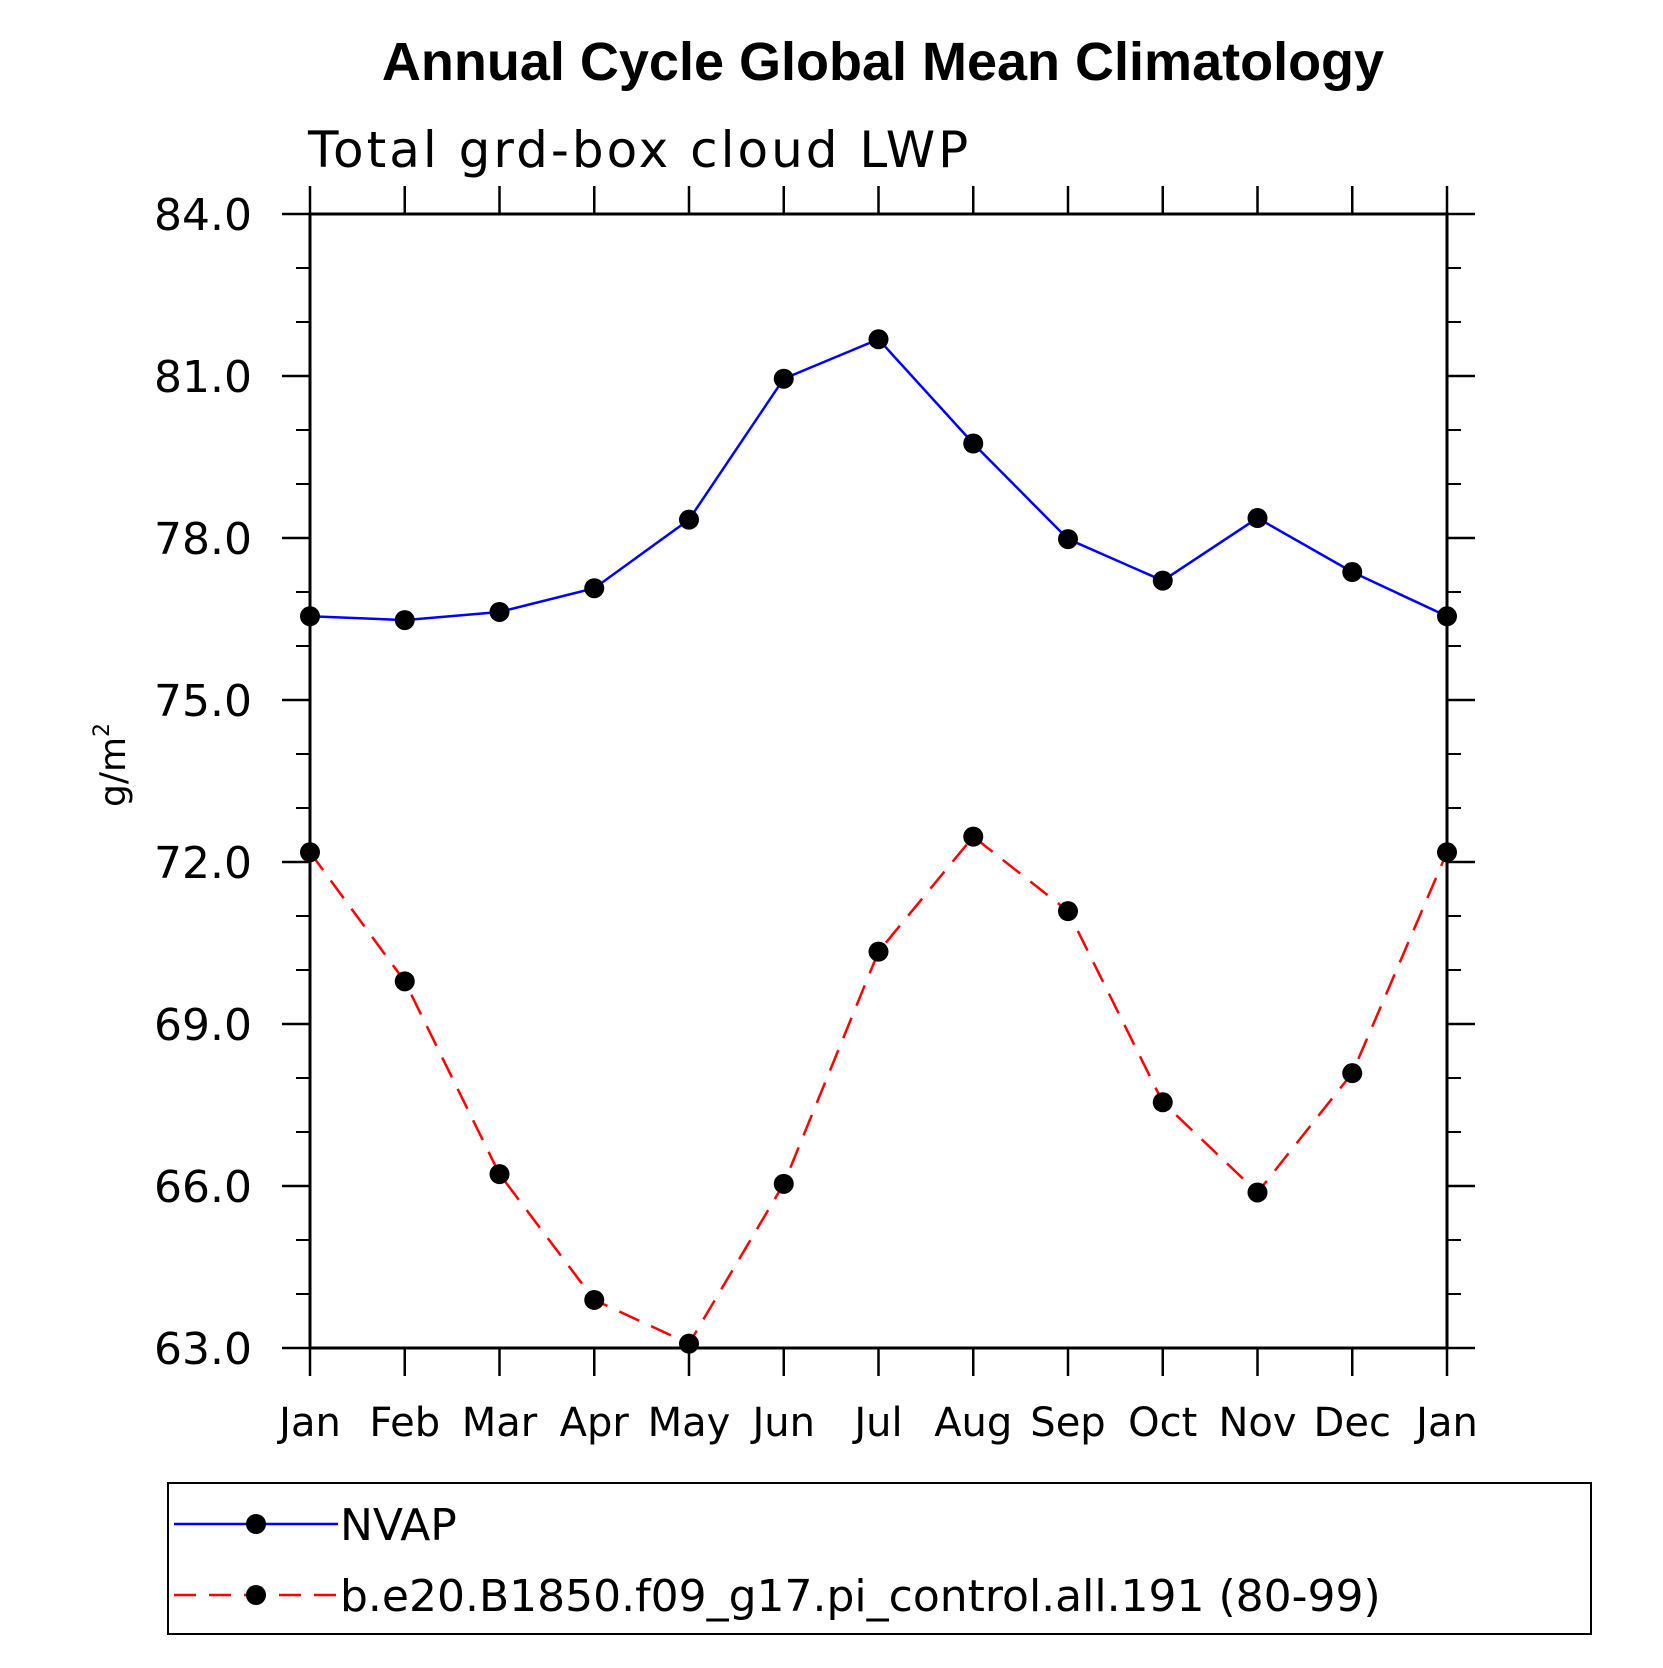 This screenshot has height=1668, width=1663. Describe the element at coordinates (398, 1525) in the screenshot. I see `legend-label-nvap: NVAP` at that location.